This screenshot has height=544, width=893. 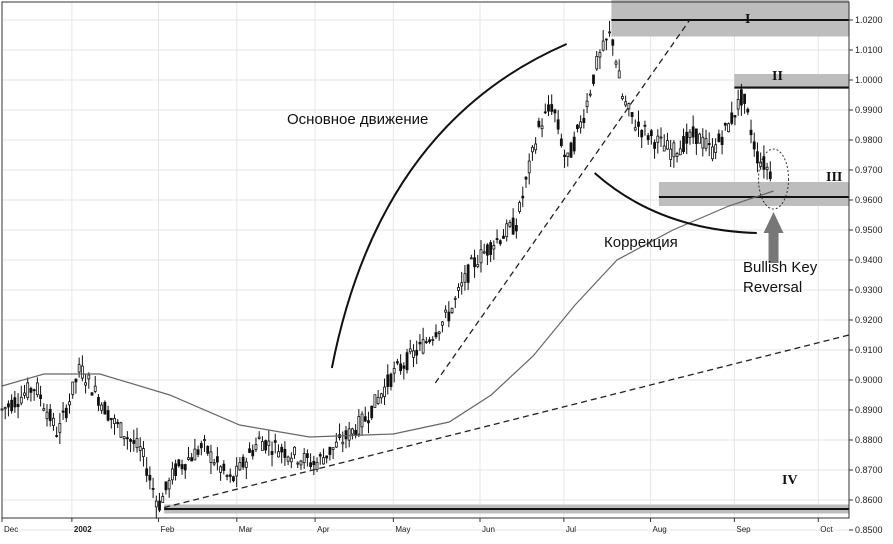 I want to click on y-tick-label: 0.9100, so click(x=869, y=350).